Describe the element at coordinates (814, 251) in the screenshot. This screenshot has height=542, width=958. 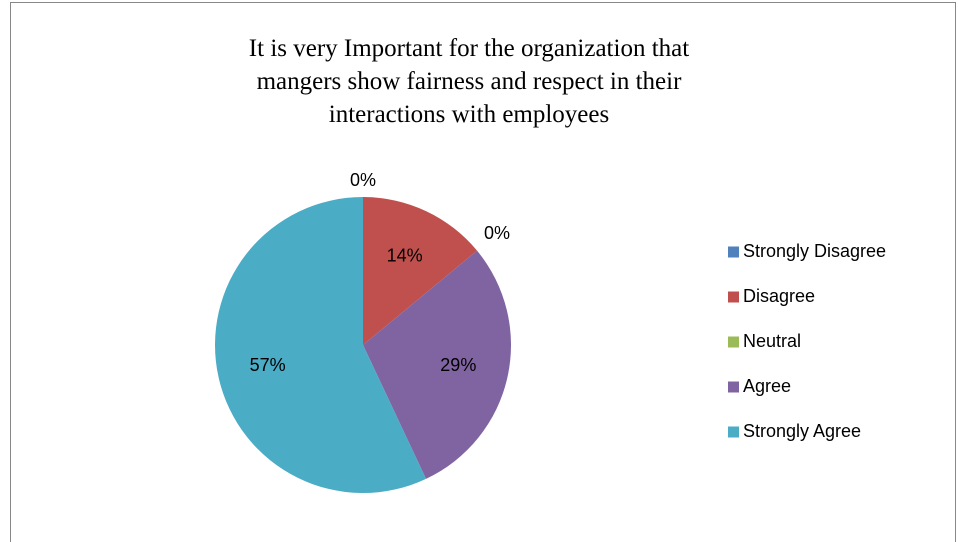
I see `legend-label: Strongly Disagree` at that location.